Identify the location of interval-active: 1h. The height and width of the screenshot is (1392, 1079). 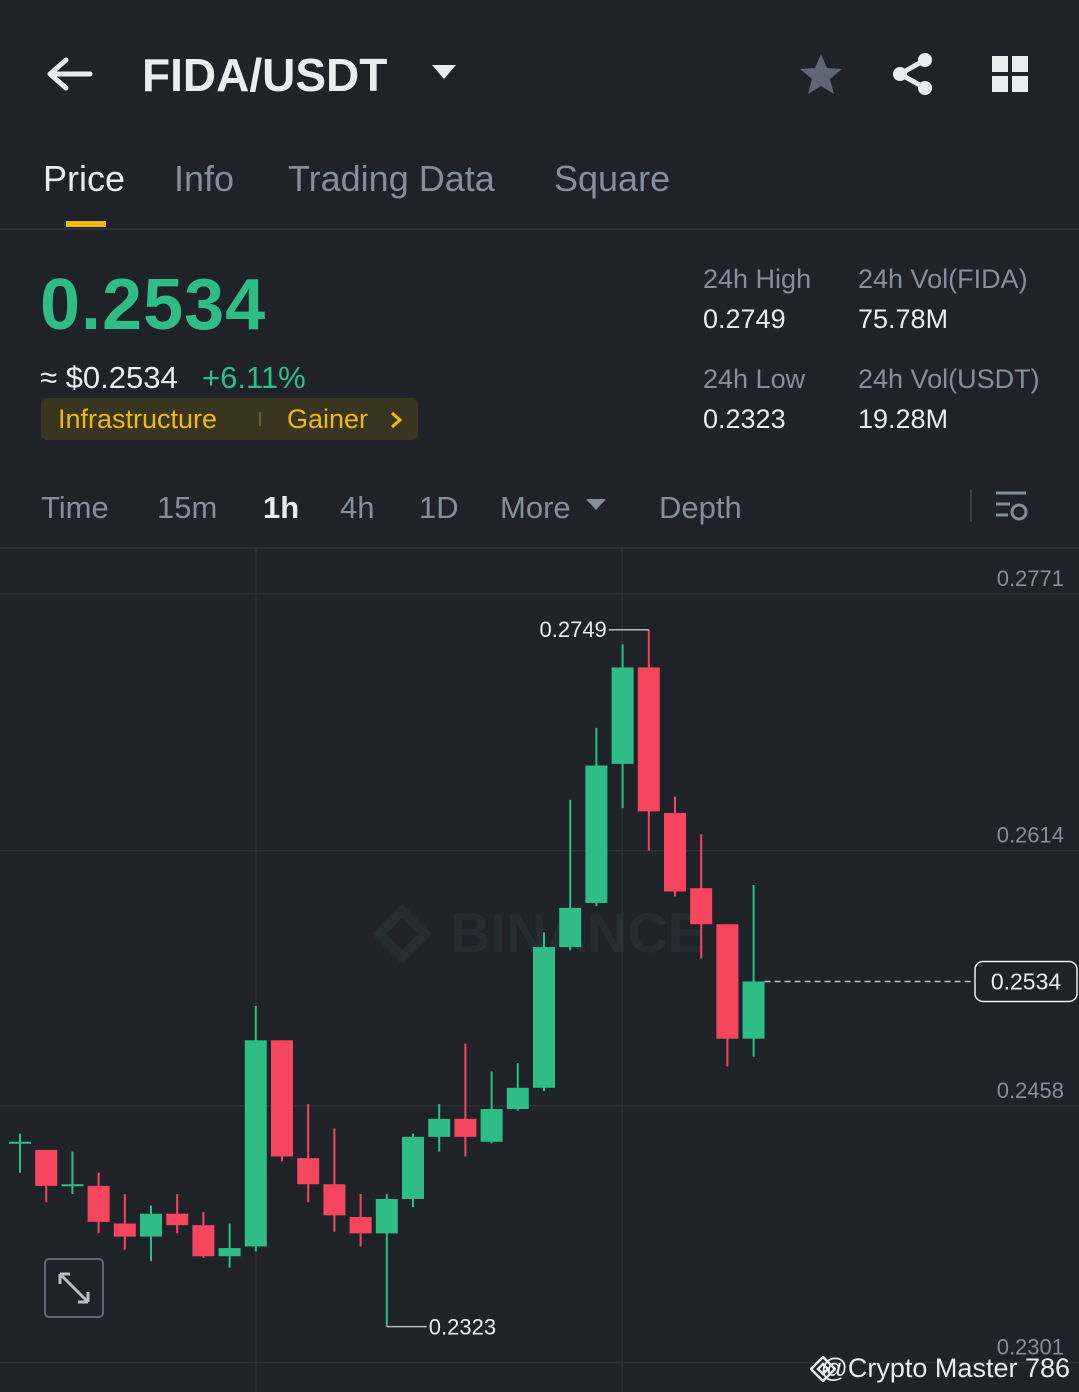
(281, 507).